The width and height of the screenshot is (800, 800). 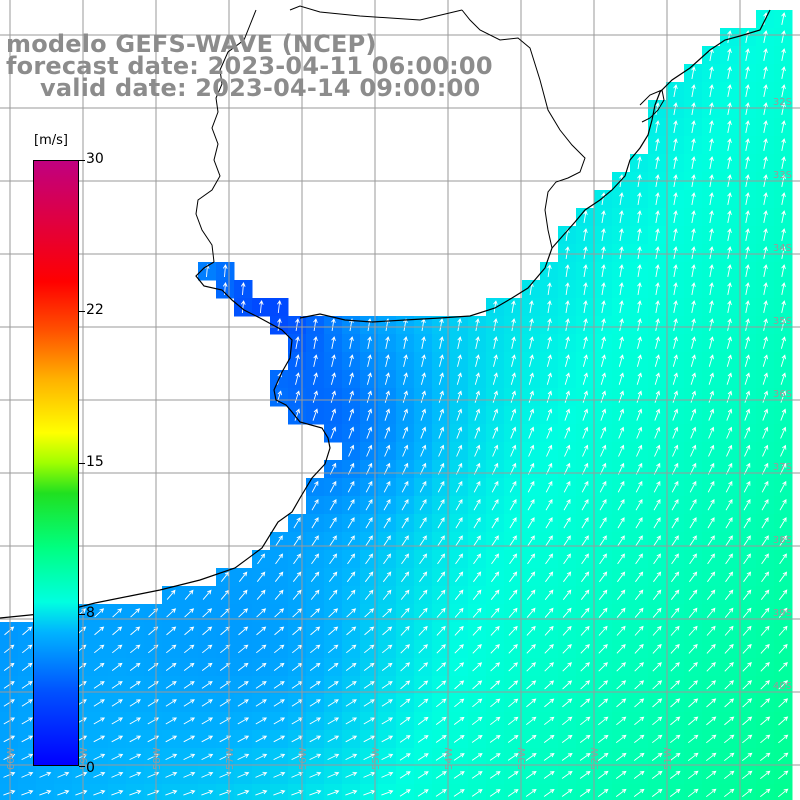 What do you see at coordinates (82, 766) in the screenshot?
I see `colorbar-tickmark` at bounding box center [82, 766].